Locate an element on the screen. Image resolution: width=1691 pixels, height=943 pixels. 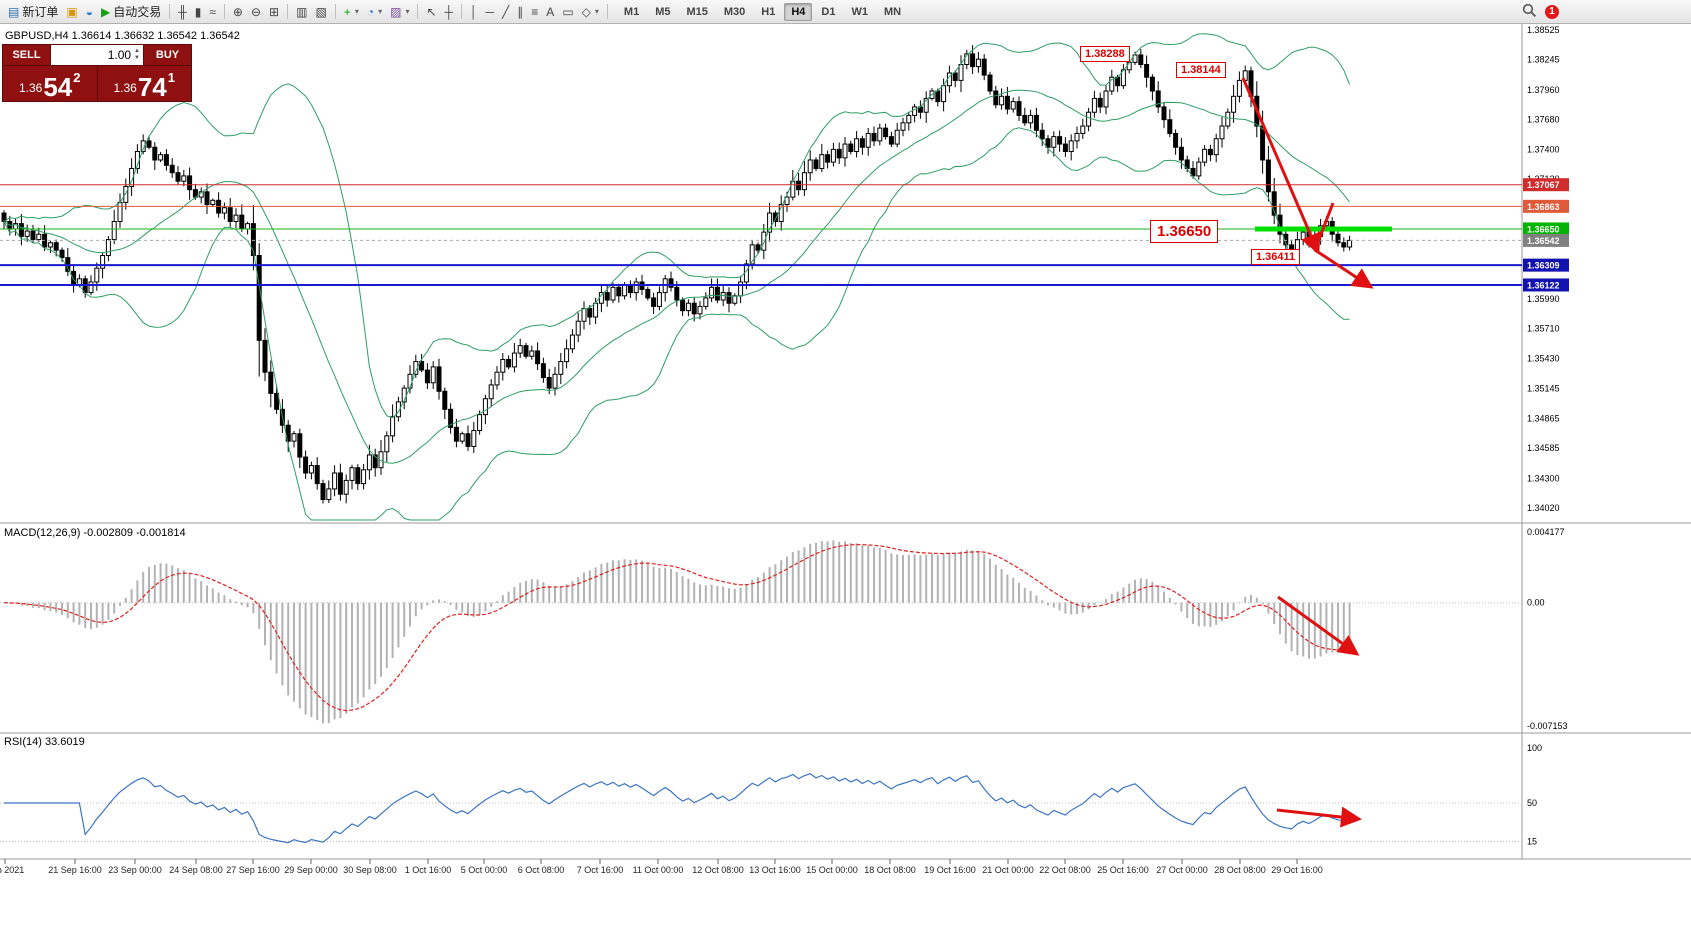
time-axis-label: 1 Oct 16:00 is located at coordinates (428, 870).